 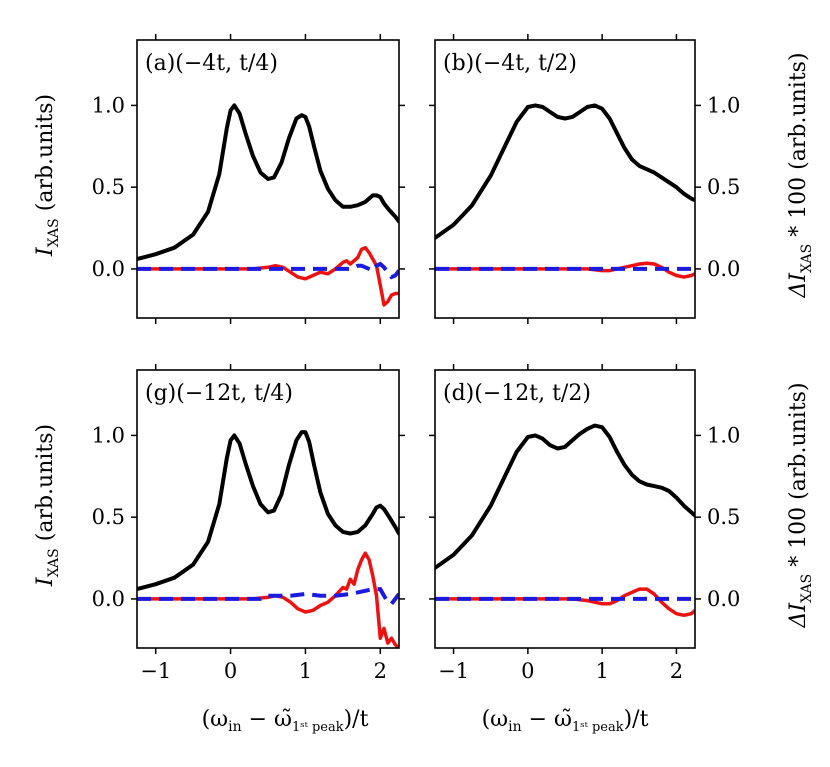 What do you see at coordinates (219, 393) in the screenshot?
I see `panel-title: (g)(−12t, t/4)` at bounding box center [219, 393].